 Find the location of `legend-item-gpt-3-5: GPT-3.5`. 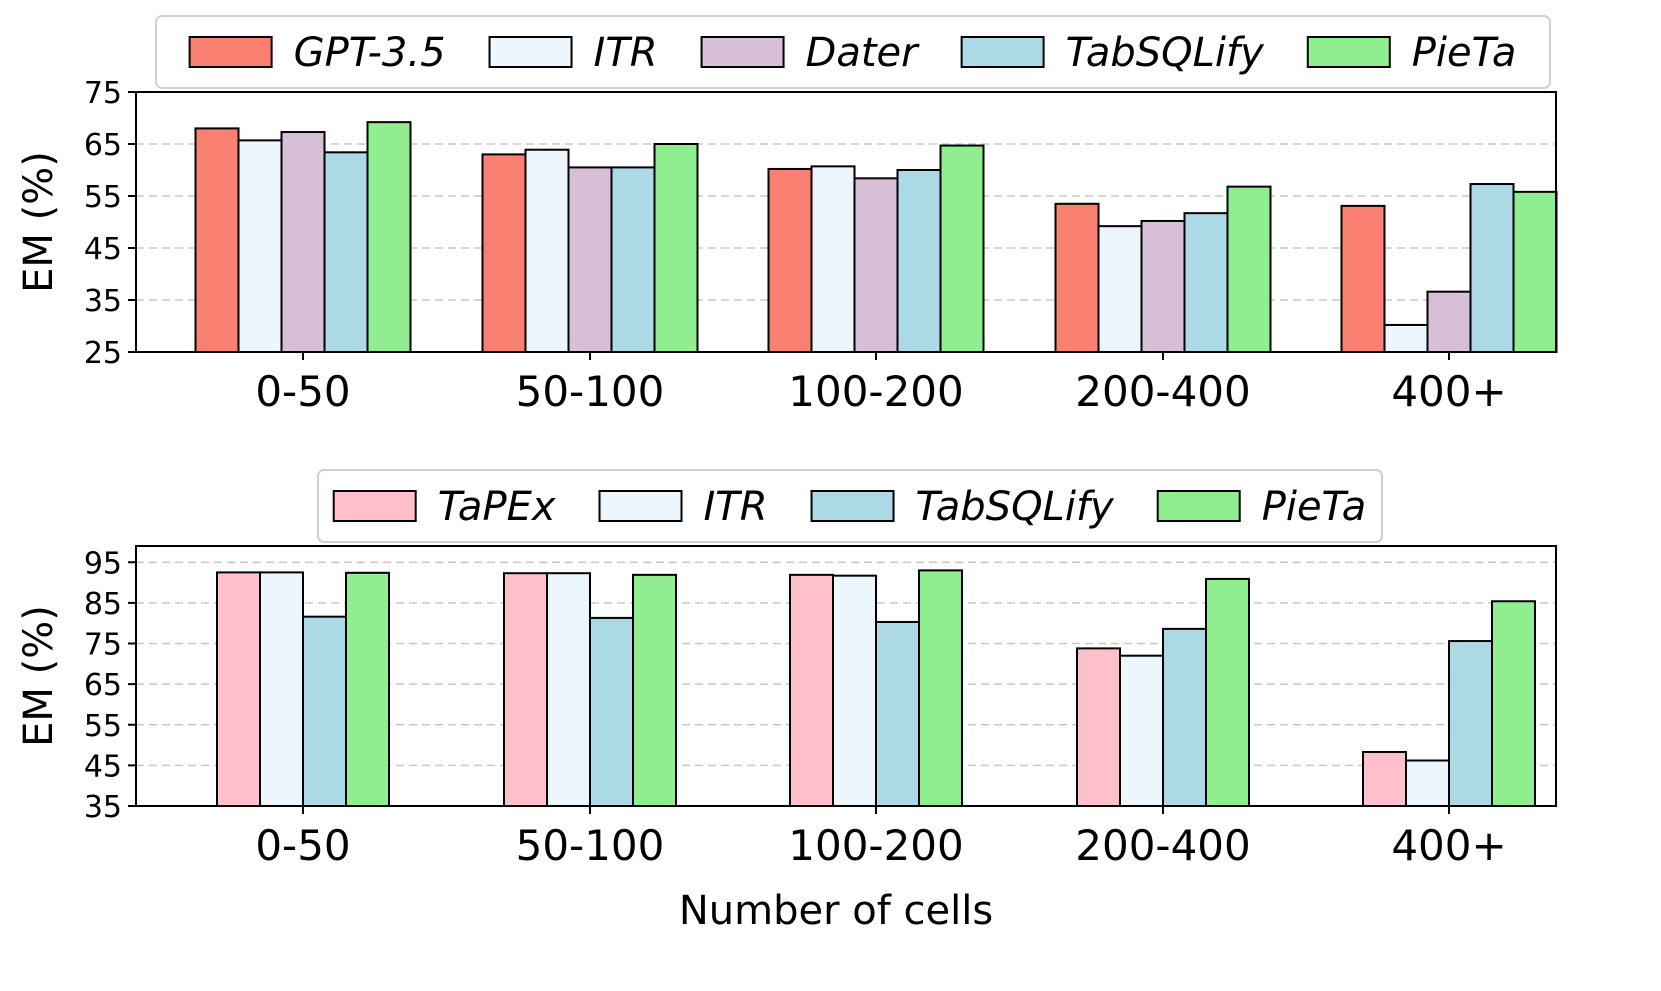

legend-item-gpt-3-5: GPT-3.5 is located at coordinates (317, 53).